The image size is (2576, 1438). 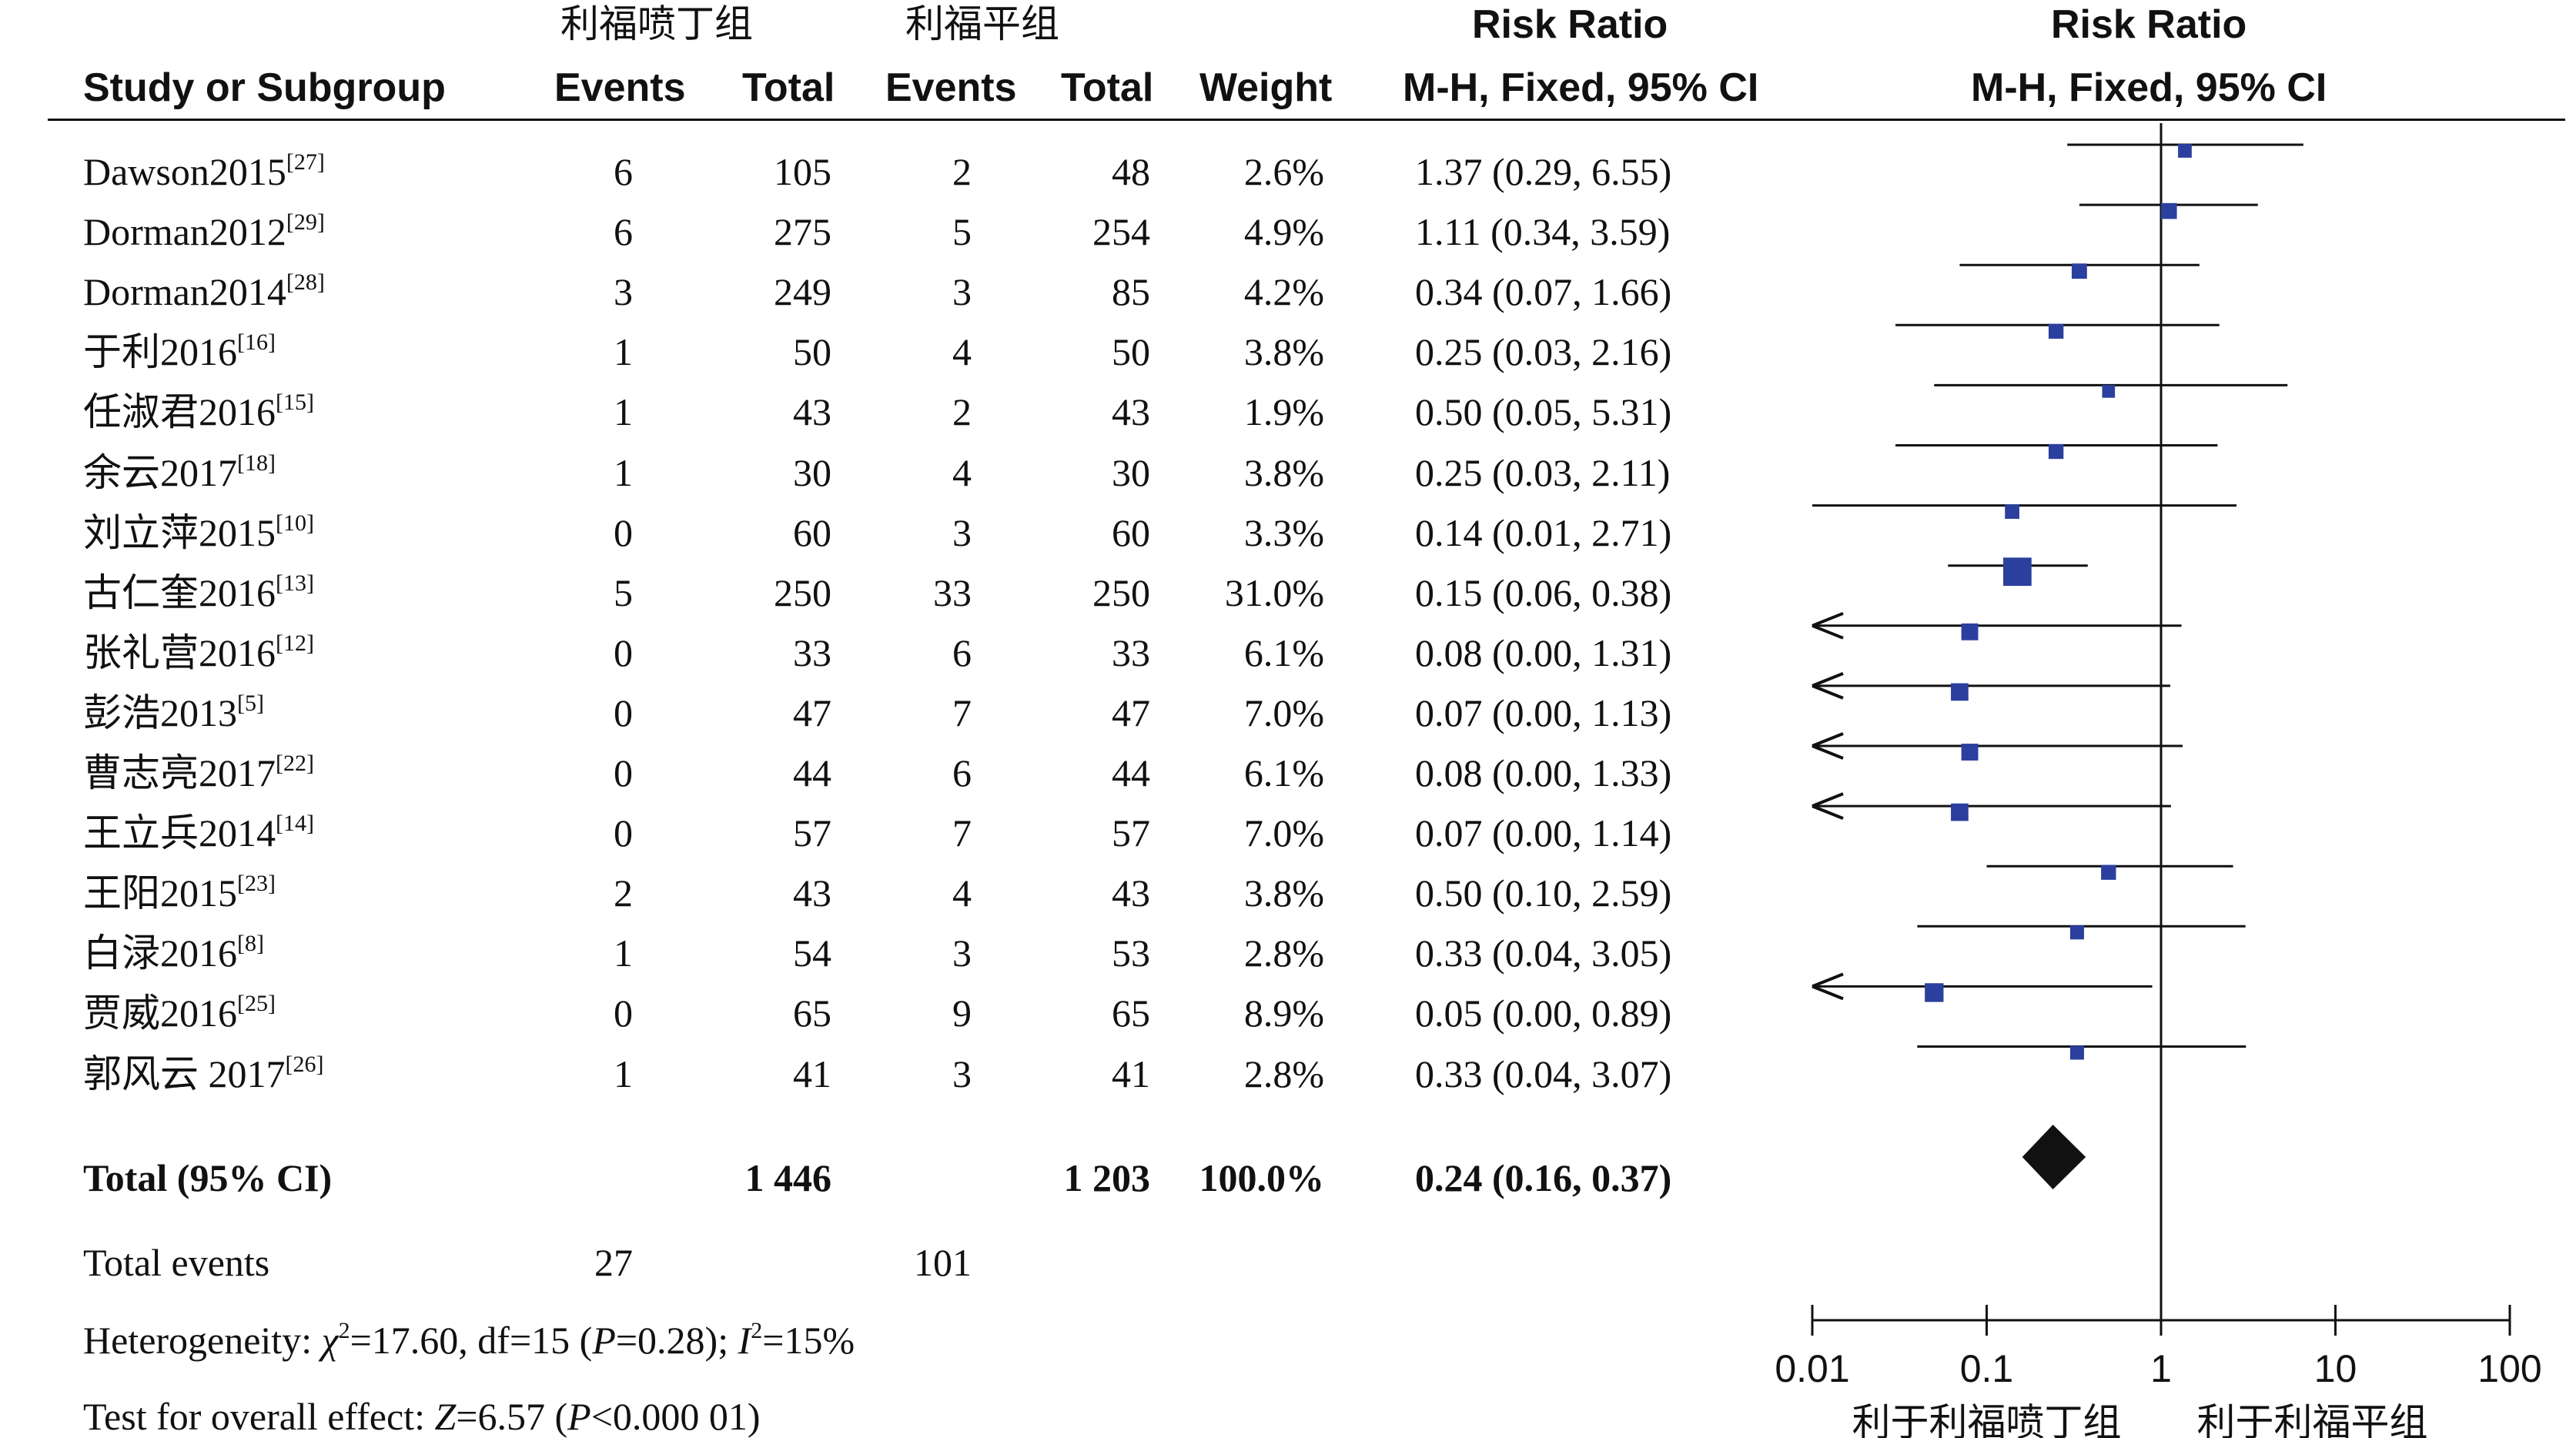 What do you see at coordinates (1274, 592) in the screenshot?
I see `weight-cell: 31.0%` at bounding box center [1274, 592].